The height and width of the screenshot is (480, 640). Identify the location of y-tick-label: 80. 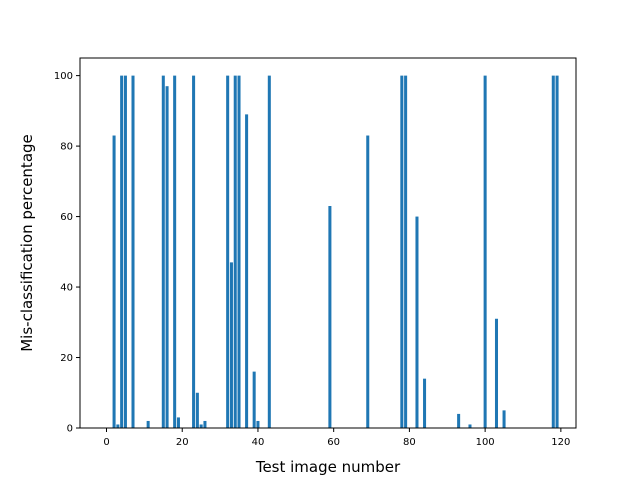
(66, 147).